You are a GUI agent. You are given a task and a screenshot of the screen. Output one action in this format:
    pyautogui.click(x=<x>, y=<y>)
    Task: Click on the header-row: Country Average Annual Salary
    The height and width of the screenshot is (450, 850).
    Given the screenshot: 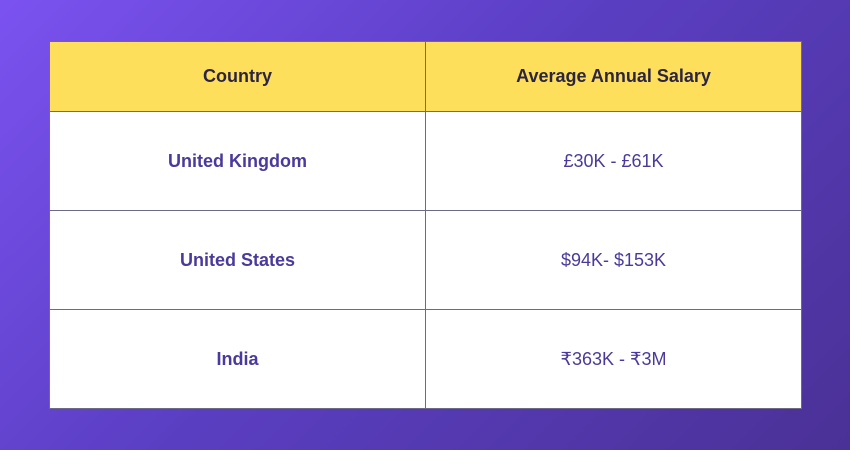 What is the action you would take?
    pyautogui.click(x=425, y=76)
    